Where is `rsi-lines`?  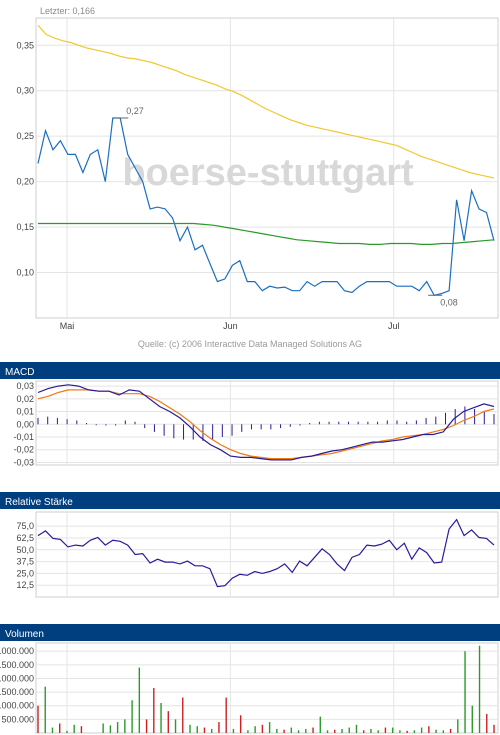 rsi-lines is located at coordinates (266, 553).